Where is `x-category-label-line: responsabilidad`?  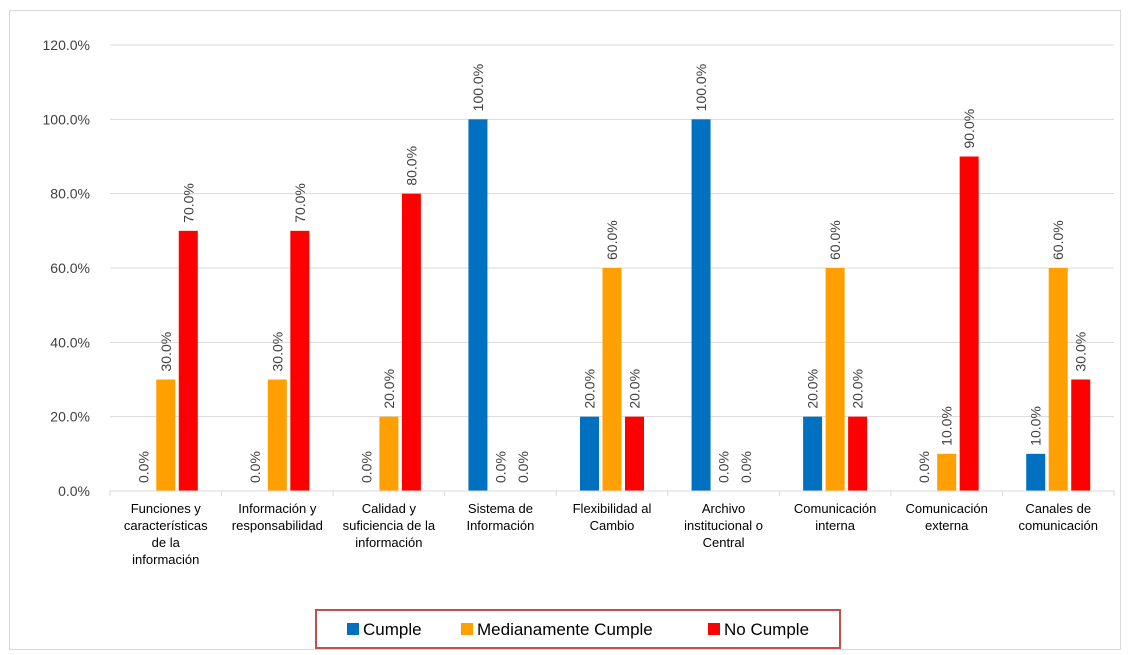
x-category-label-line: responsabilidad is located at coordinates (277, 525).